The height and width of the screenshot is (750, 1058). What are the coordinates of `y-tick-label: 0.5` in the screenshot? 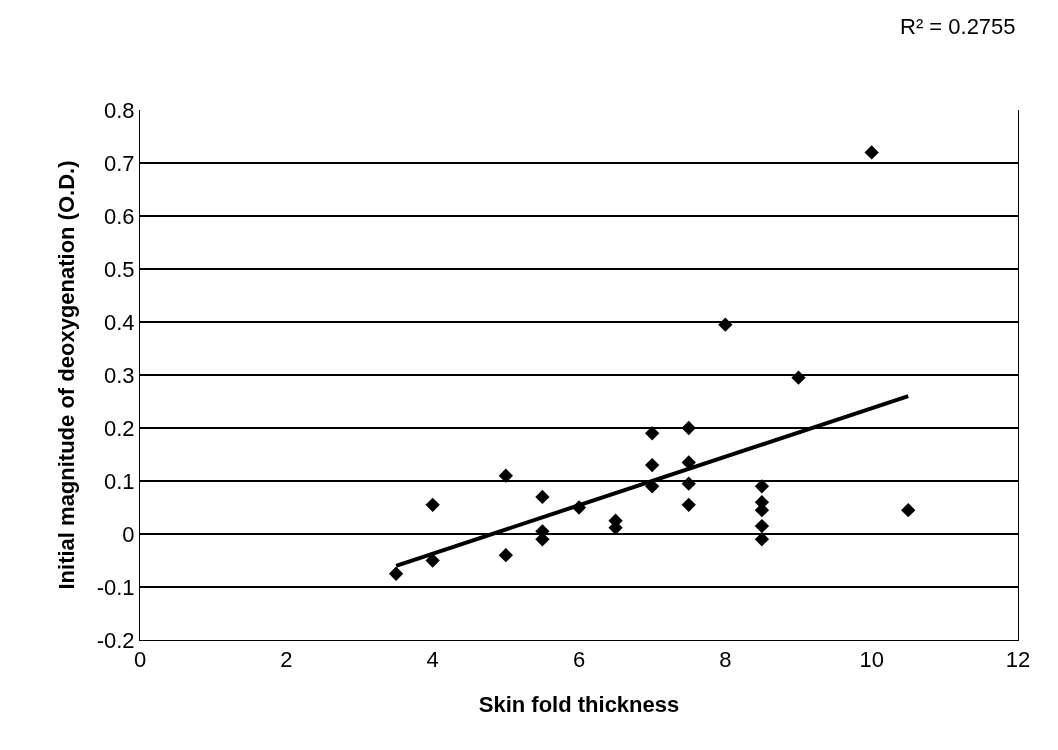 It's located at (119, 269).